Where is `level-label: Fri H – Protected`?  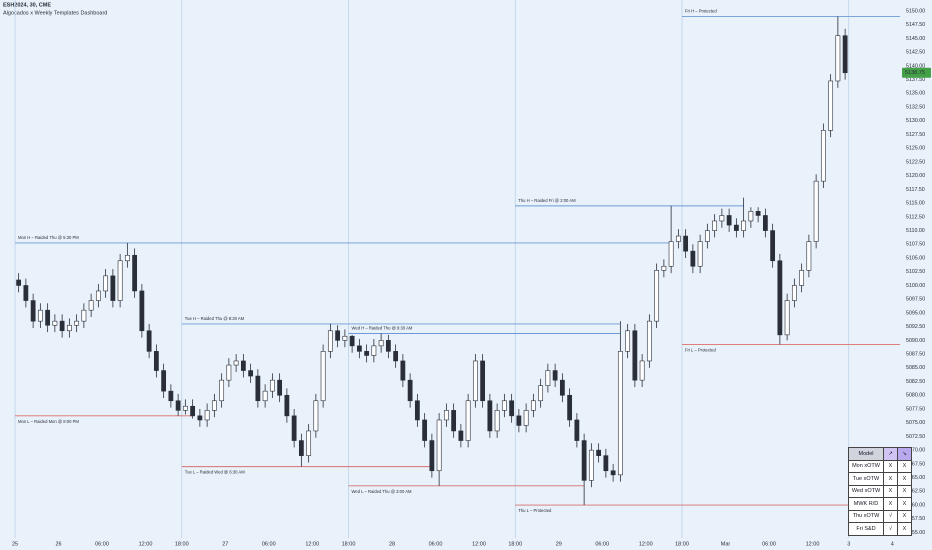 level-label: Fri H – Protected is located at coordinates (701, 11).